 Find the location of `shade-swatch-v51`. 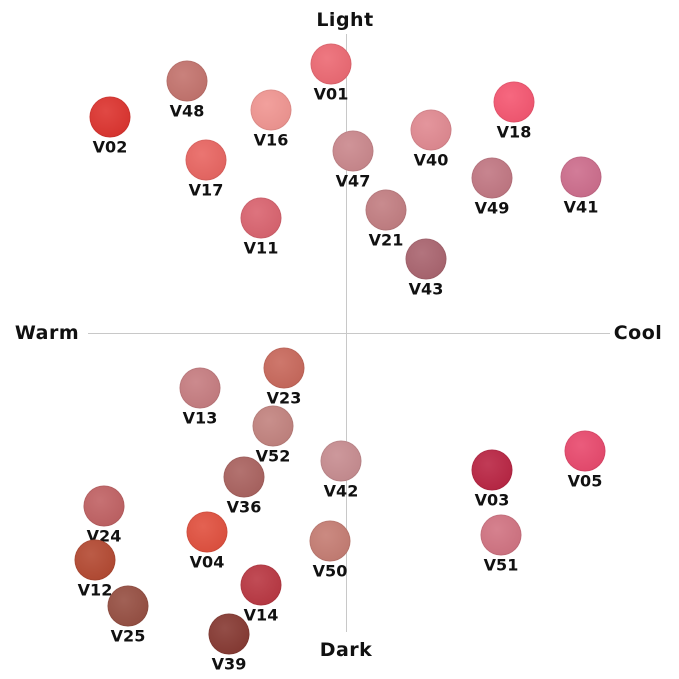

shade-swatch-v51 is located at coordinates (501, 535).